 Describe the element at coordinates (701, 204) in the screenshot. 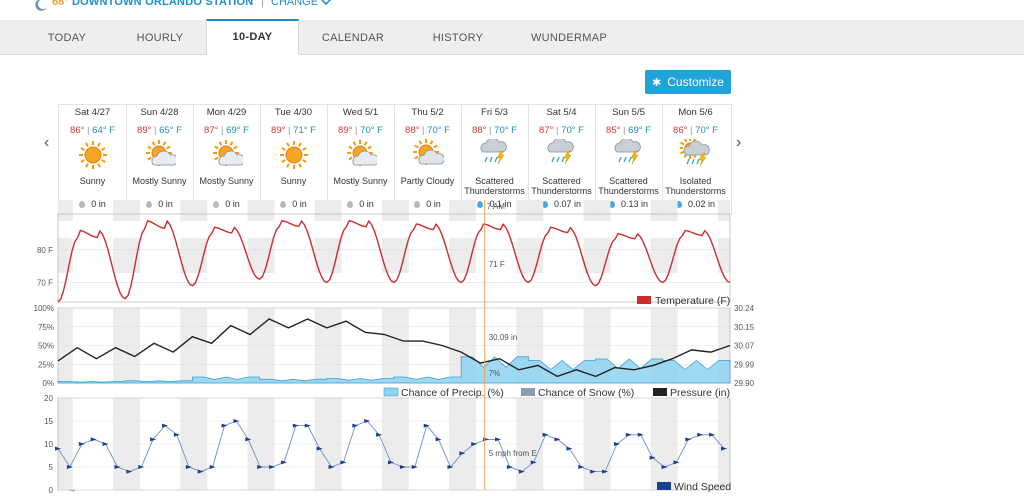

I see `precip-value: 0.02 in` at that location.